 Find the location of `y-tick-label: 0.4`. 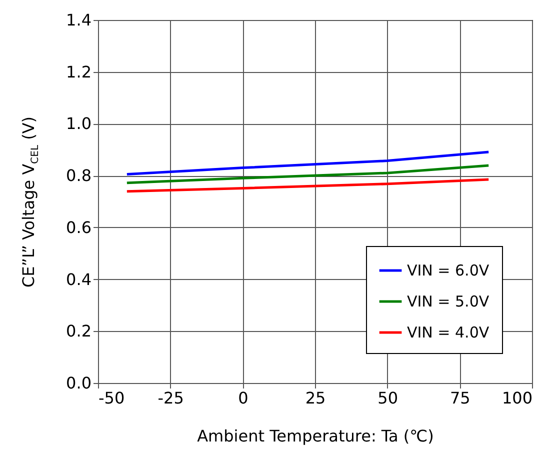

y-tick-label: 0.4 is located at coordinates (79, 279).